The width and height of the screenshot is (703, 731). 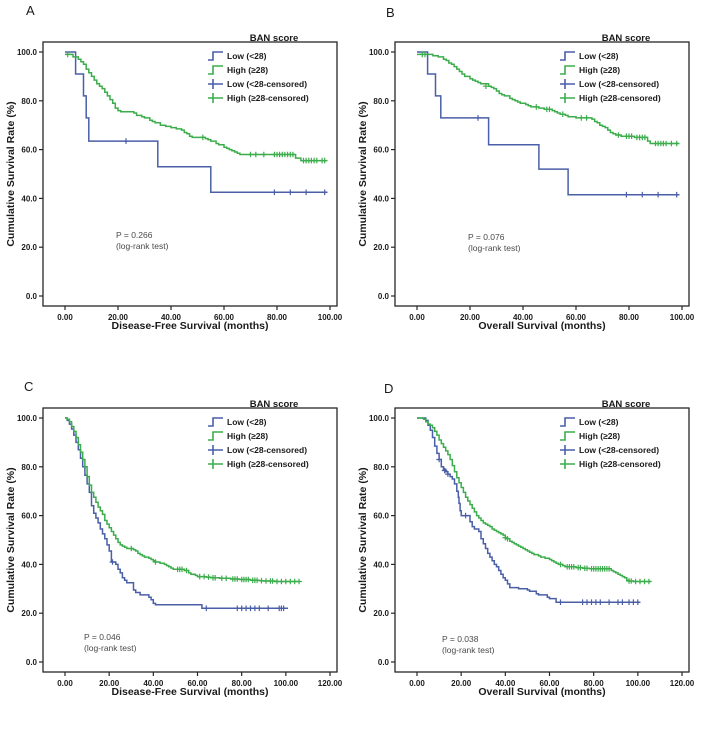 What do you see at coordinates (390, 12) in the screenshot?
I see `panel-letter: B` at bounding box center [390, 12].